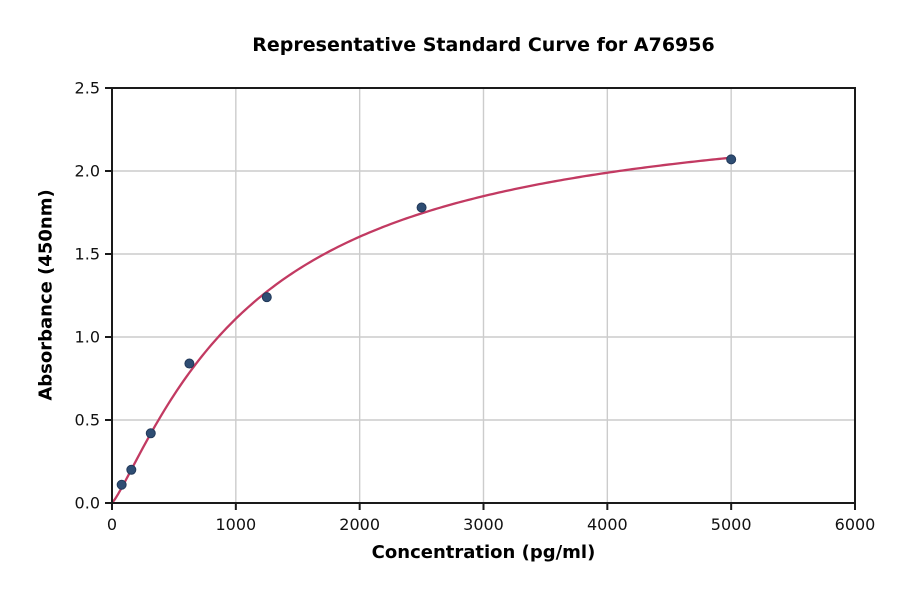  I want to click on y-tick-label: 1.0, so click(87, 337).